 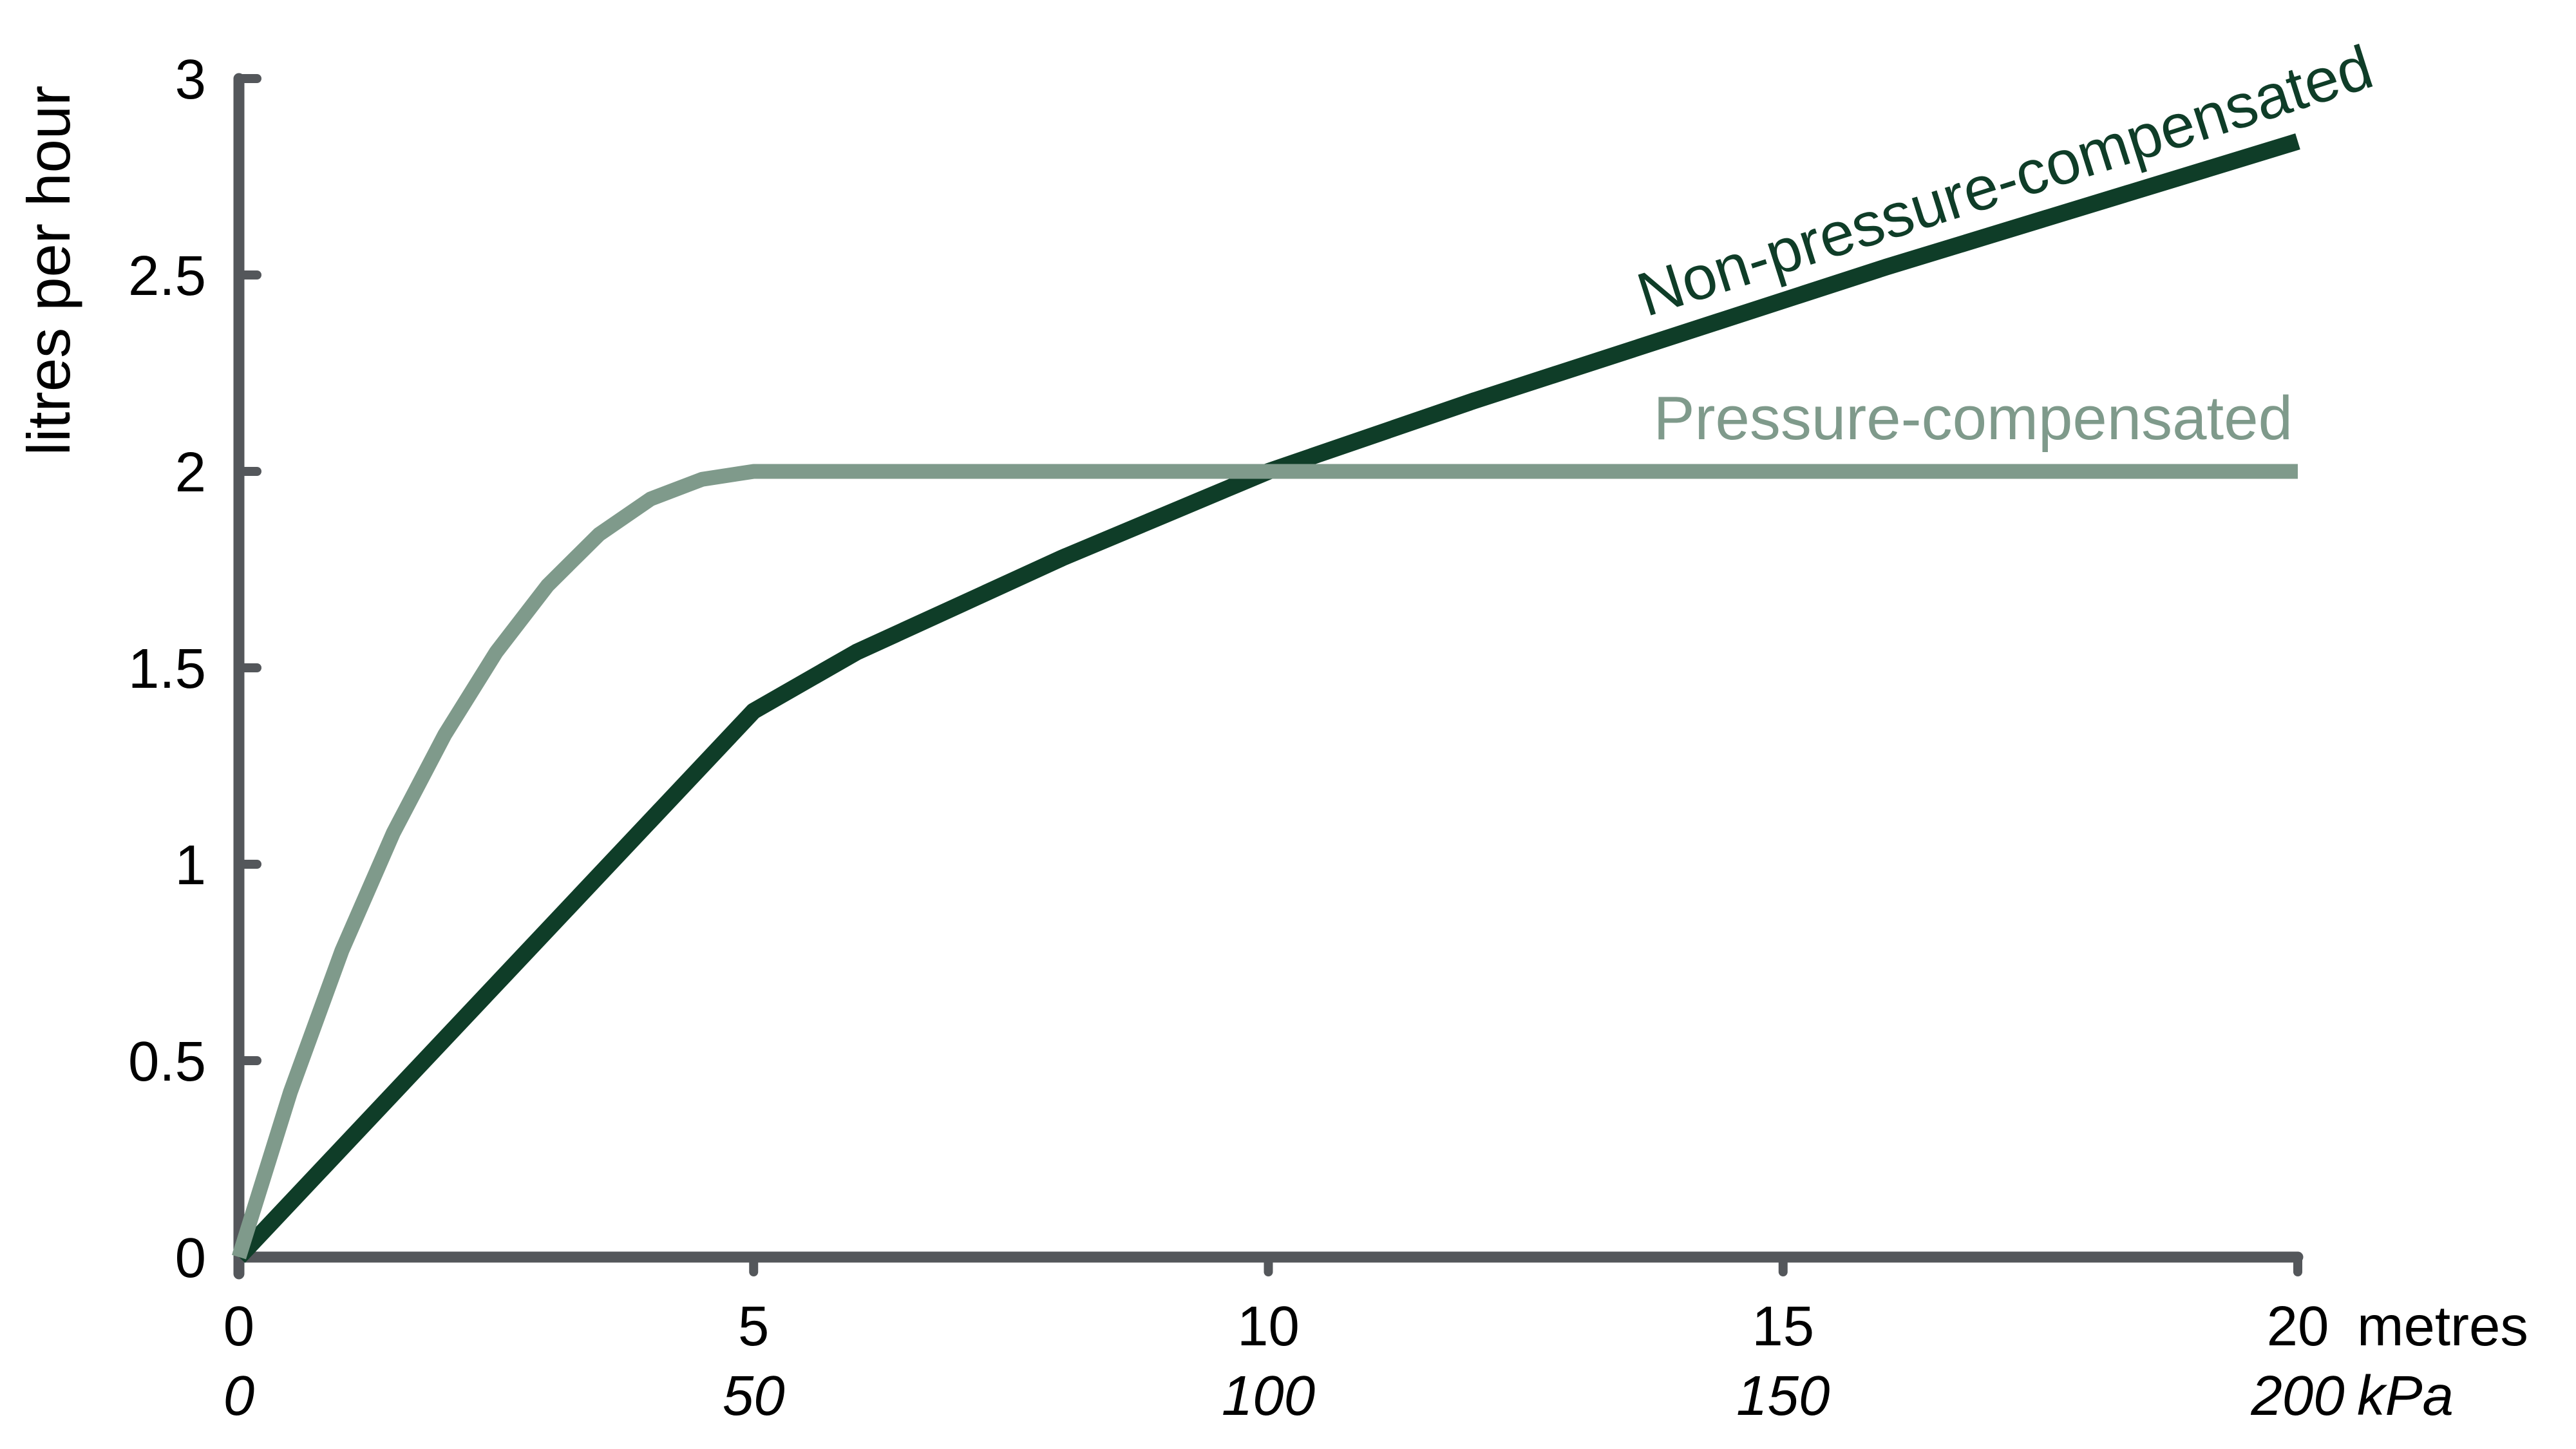 I want to click on x-axis-unit-kpa: kPa, so click(x=2405, y=1396).